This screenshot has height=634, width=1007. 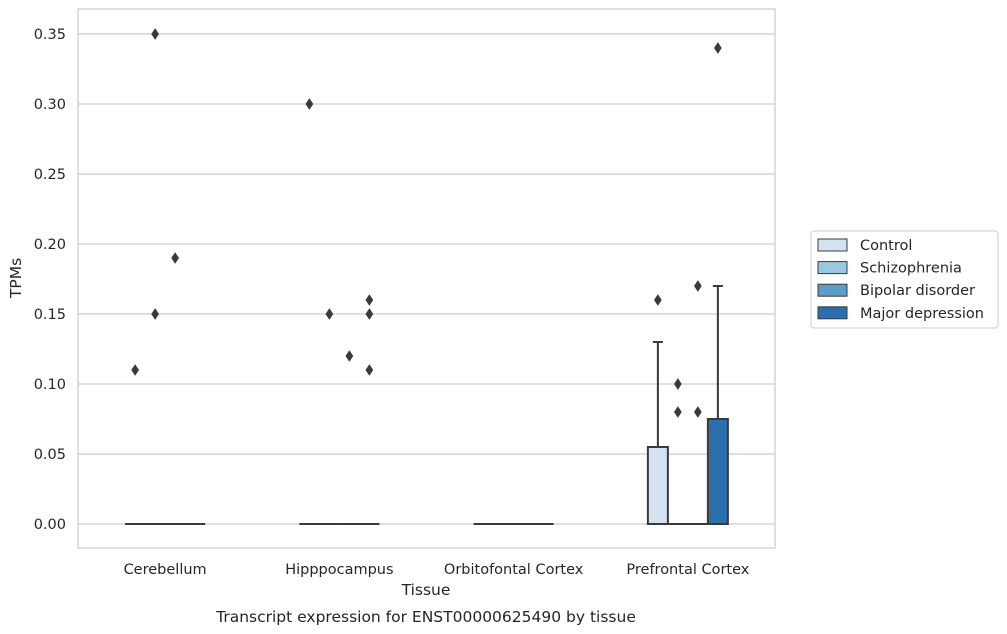 What do you see at coordinates (165, 570) in the screenshot?
I see `x-tick-label: Cerebellum` at bounding box center [165, 570].